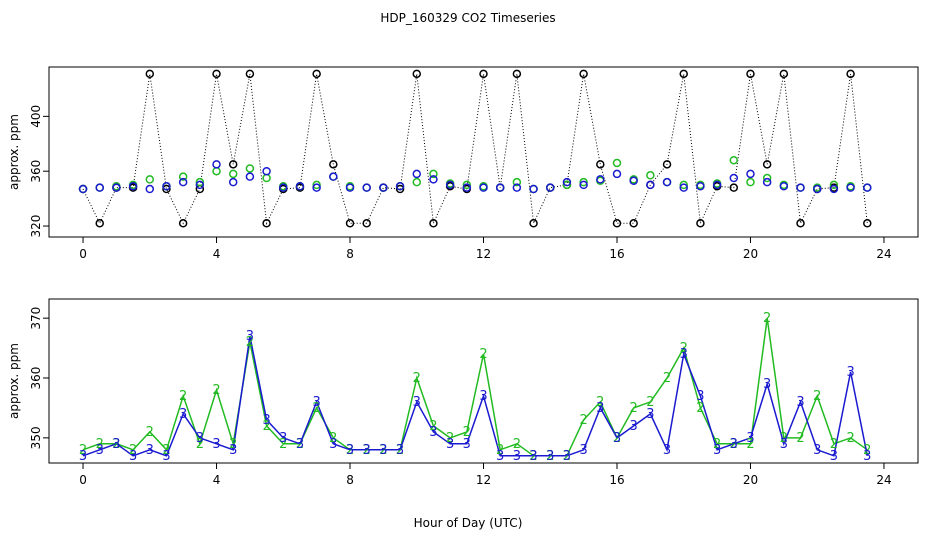 This screenshot has height=540, width=936. What do you see at coordinates (36, 378) in the screenshot?
I see `y-tick-label: 360` at bounding box center [36, 378].